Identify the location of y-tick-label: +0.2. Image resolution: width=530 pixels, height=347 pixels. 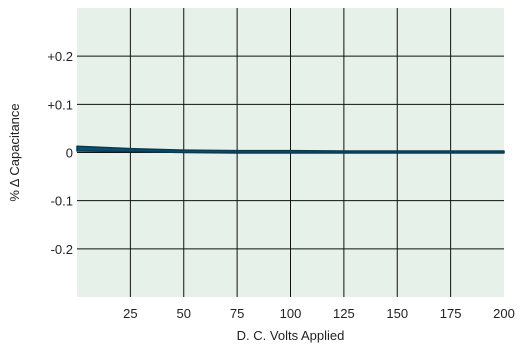
(60, 56).